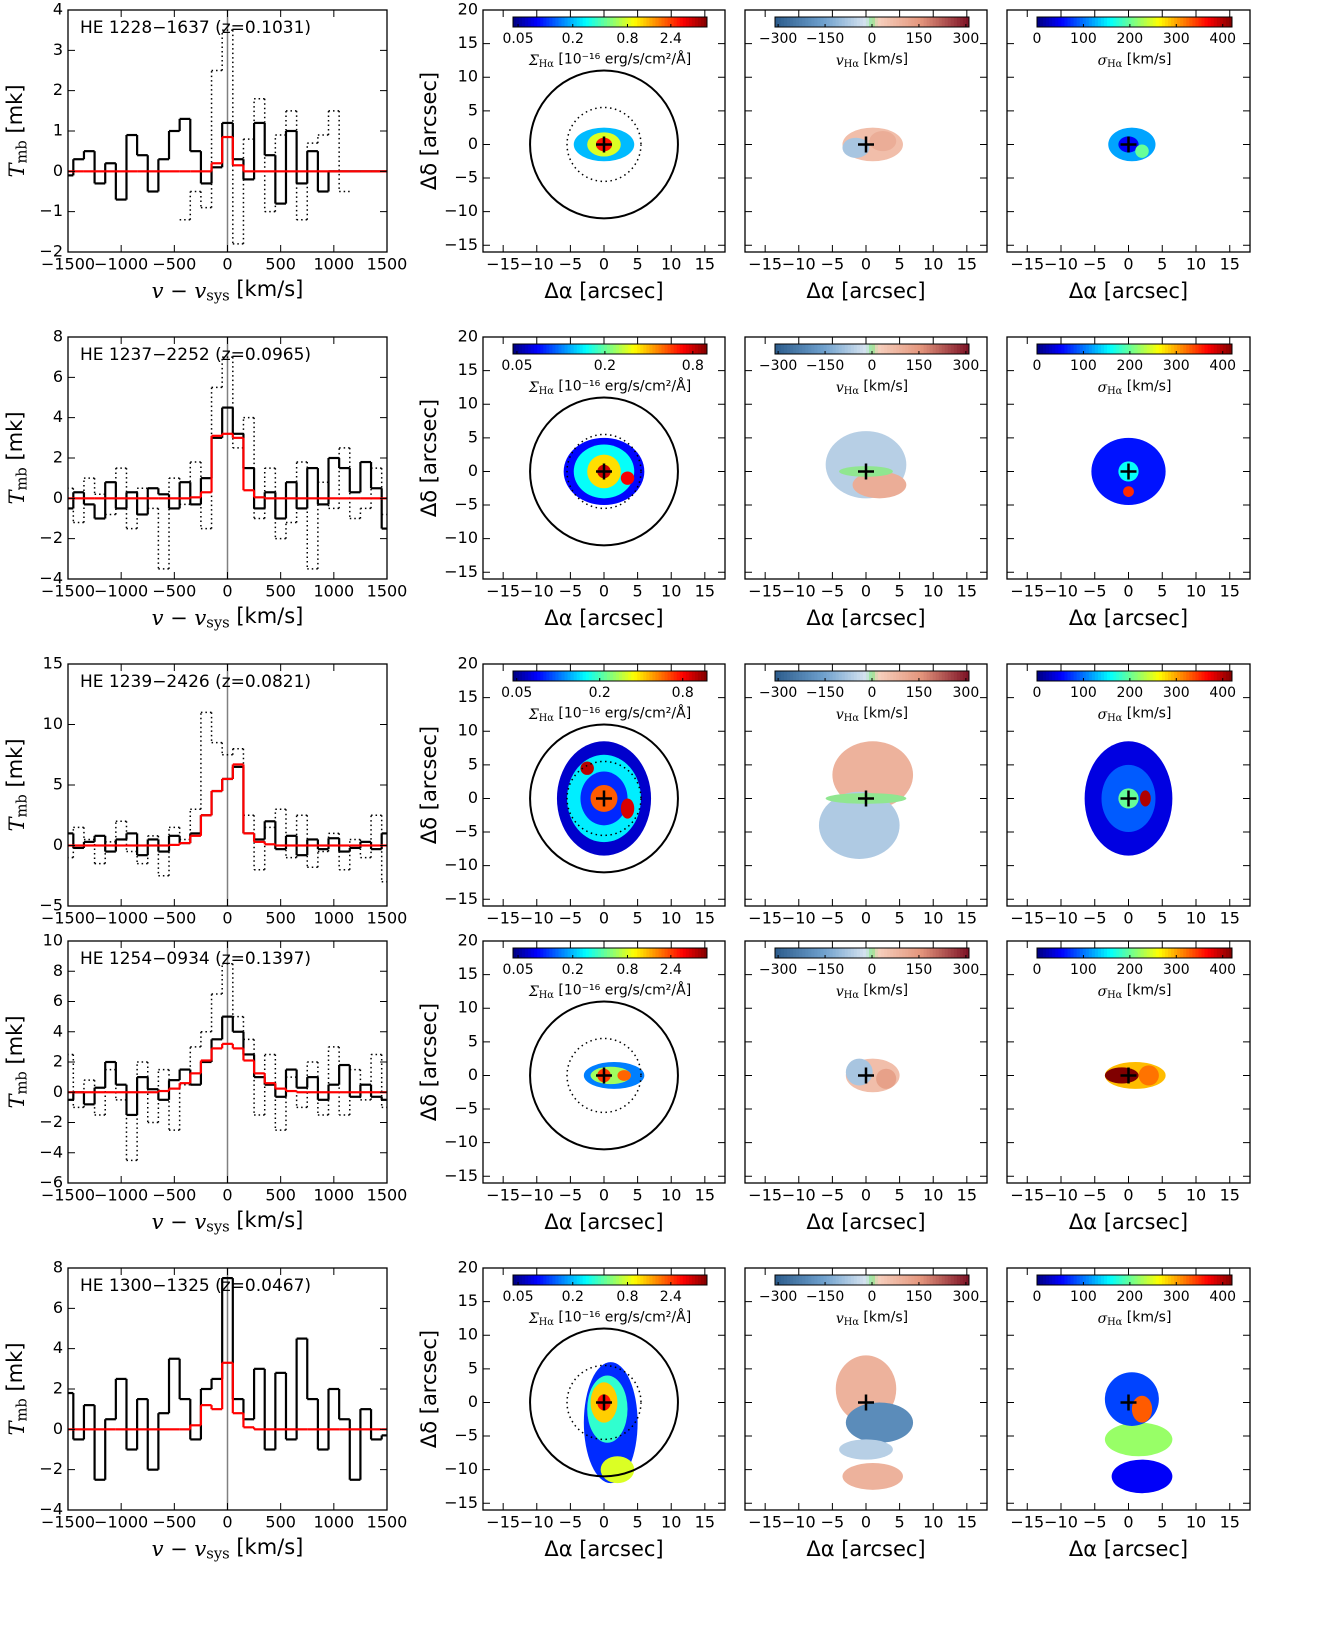  I want to click on x-tick-label: 1500, so click(387, 1522).